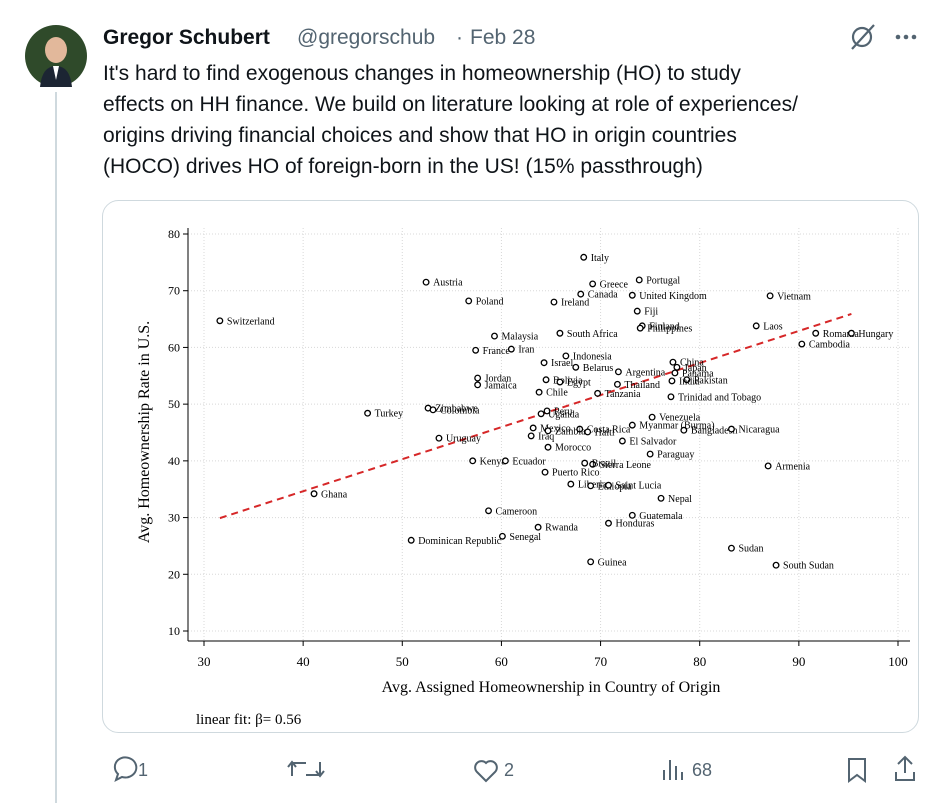  What do you see at coordinates (898, 661) in the screenshot?
I see `x-tick-label: 100` at bounding box center [898, 661].